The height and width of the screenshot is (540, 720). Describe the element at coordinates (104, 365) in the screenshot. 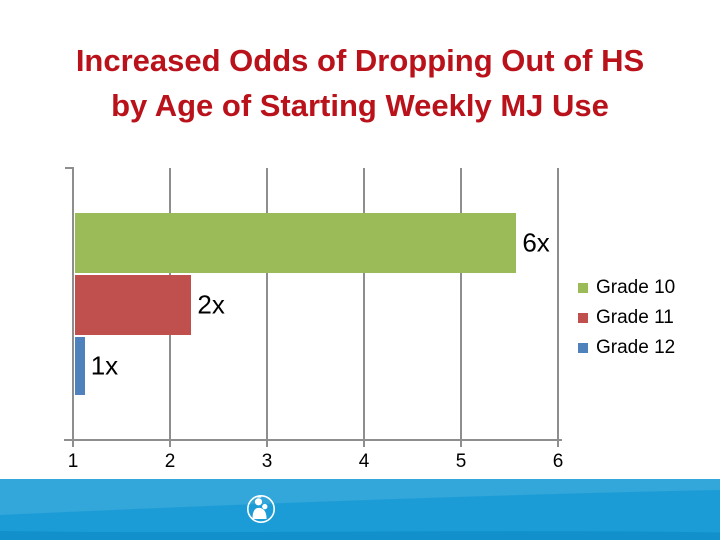

I see `bar-value-label: 1x` at that location.